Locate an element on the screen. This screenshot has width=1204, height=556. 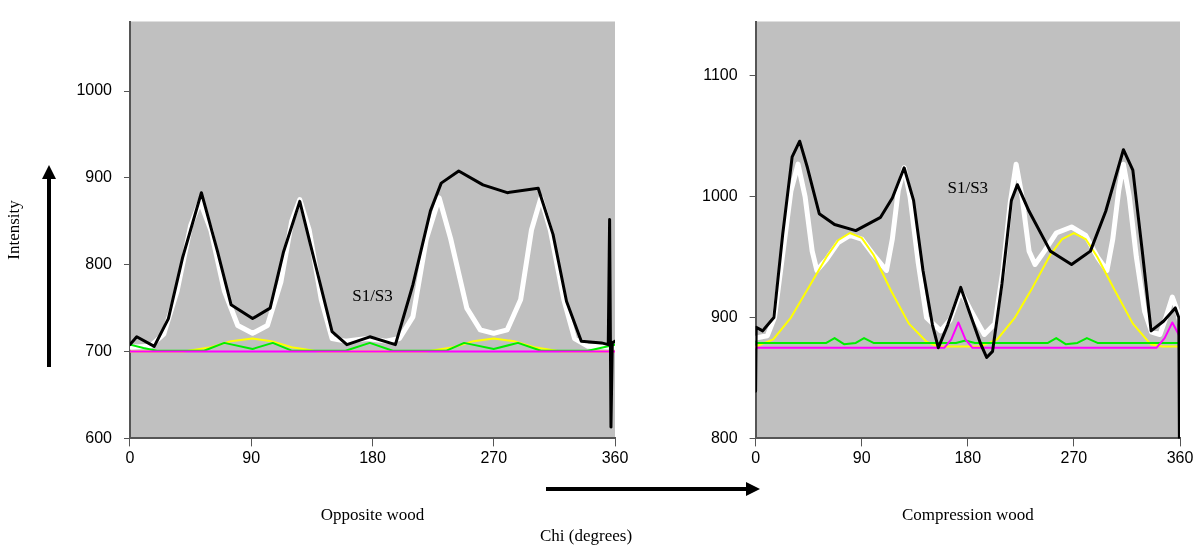
text: Chi (degrees) is located at coordinates (586, 536).